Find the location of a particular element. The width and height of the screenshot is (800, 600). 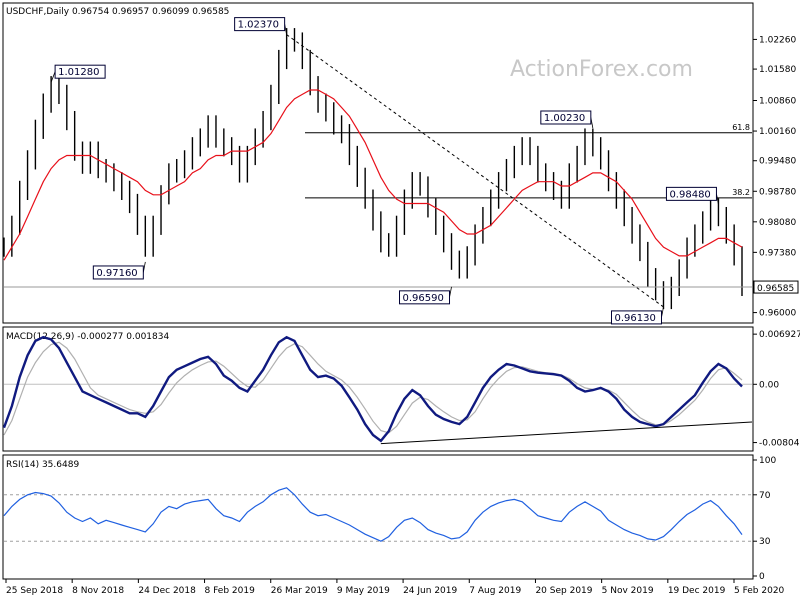

fib-level-label: 38.2 is located at coordinates (741, 192).